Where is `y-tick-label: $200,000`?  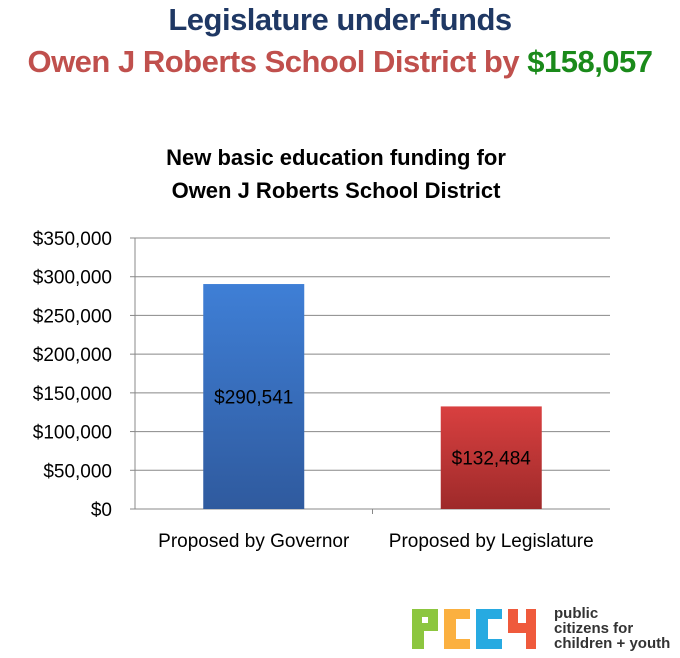
y-tick-label: $200,000 is located at coordinates (72, 355).